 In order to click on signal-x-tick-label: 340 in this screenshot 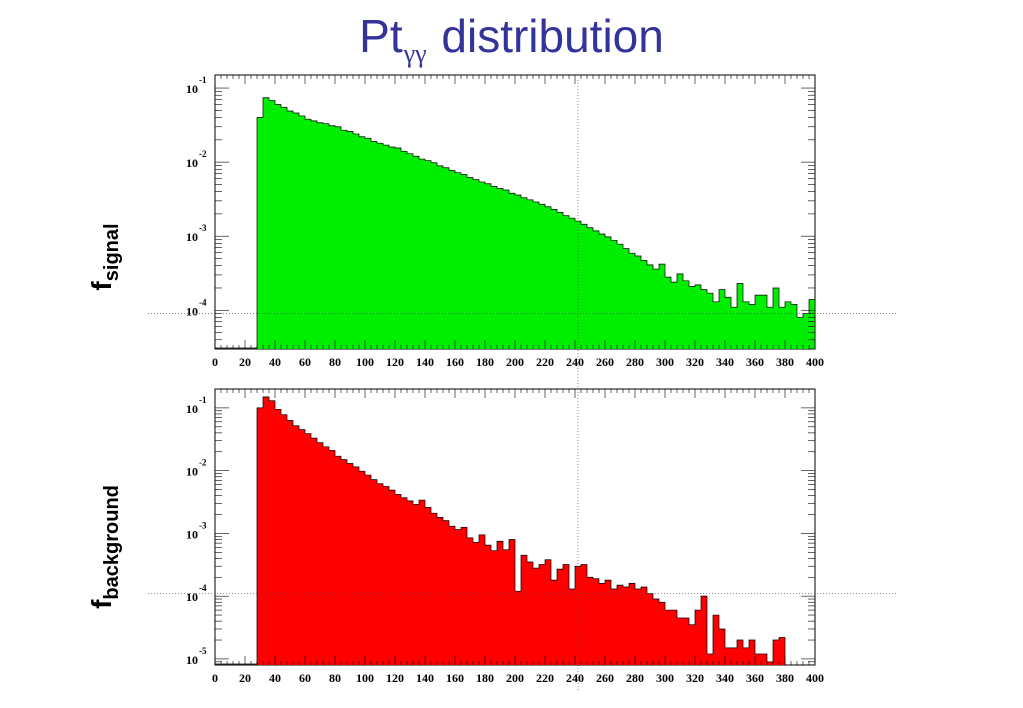, I will do `click(725, 362)`.